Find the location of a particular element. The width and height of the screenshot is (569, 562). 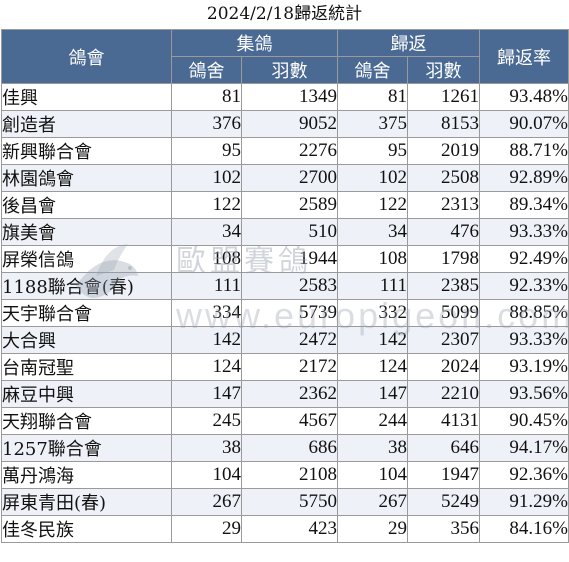

collected-birds-cell: 423 is located at coordinates (289, 529).